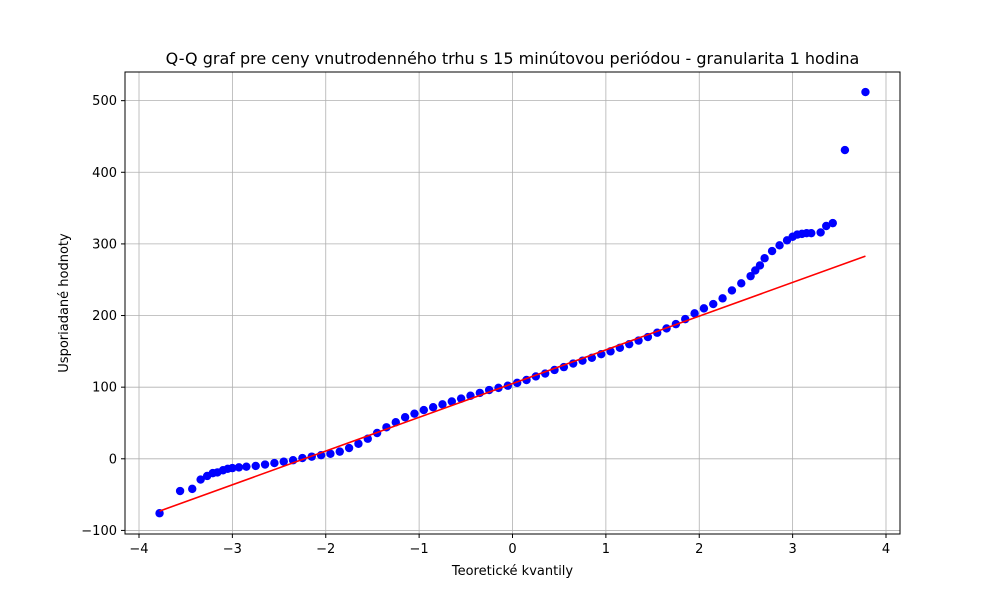 The width and height of the screenshot is (1000, 600). Describe the element at coordinates (232, 549) in the screenshot. I see `x-tick-label: −3` at that location.